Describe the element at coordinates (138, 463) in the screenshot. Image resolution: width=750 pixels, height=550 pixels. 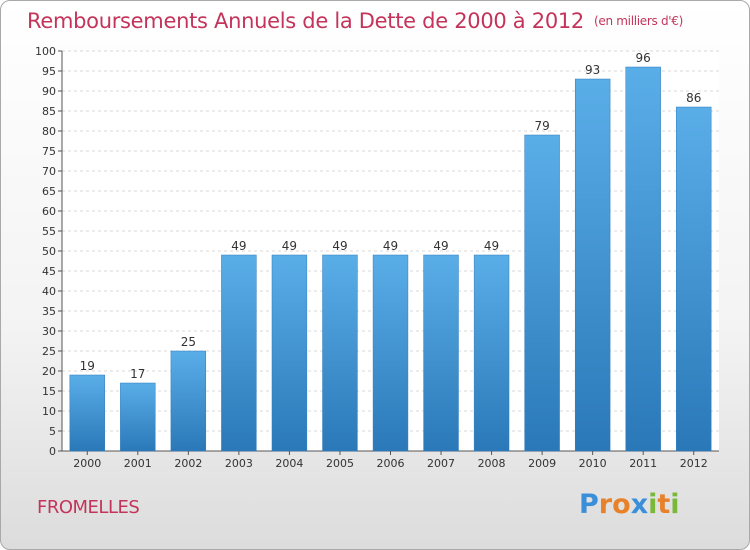
I see `x-tick-label: 2001` at that location.